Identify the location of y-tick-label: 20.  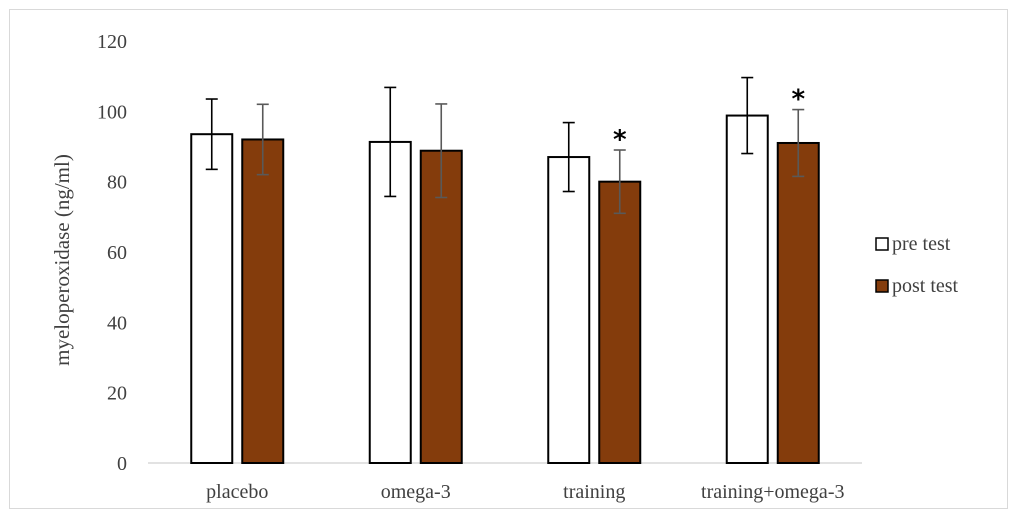
(117, 394).